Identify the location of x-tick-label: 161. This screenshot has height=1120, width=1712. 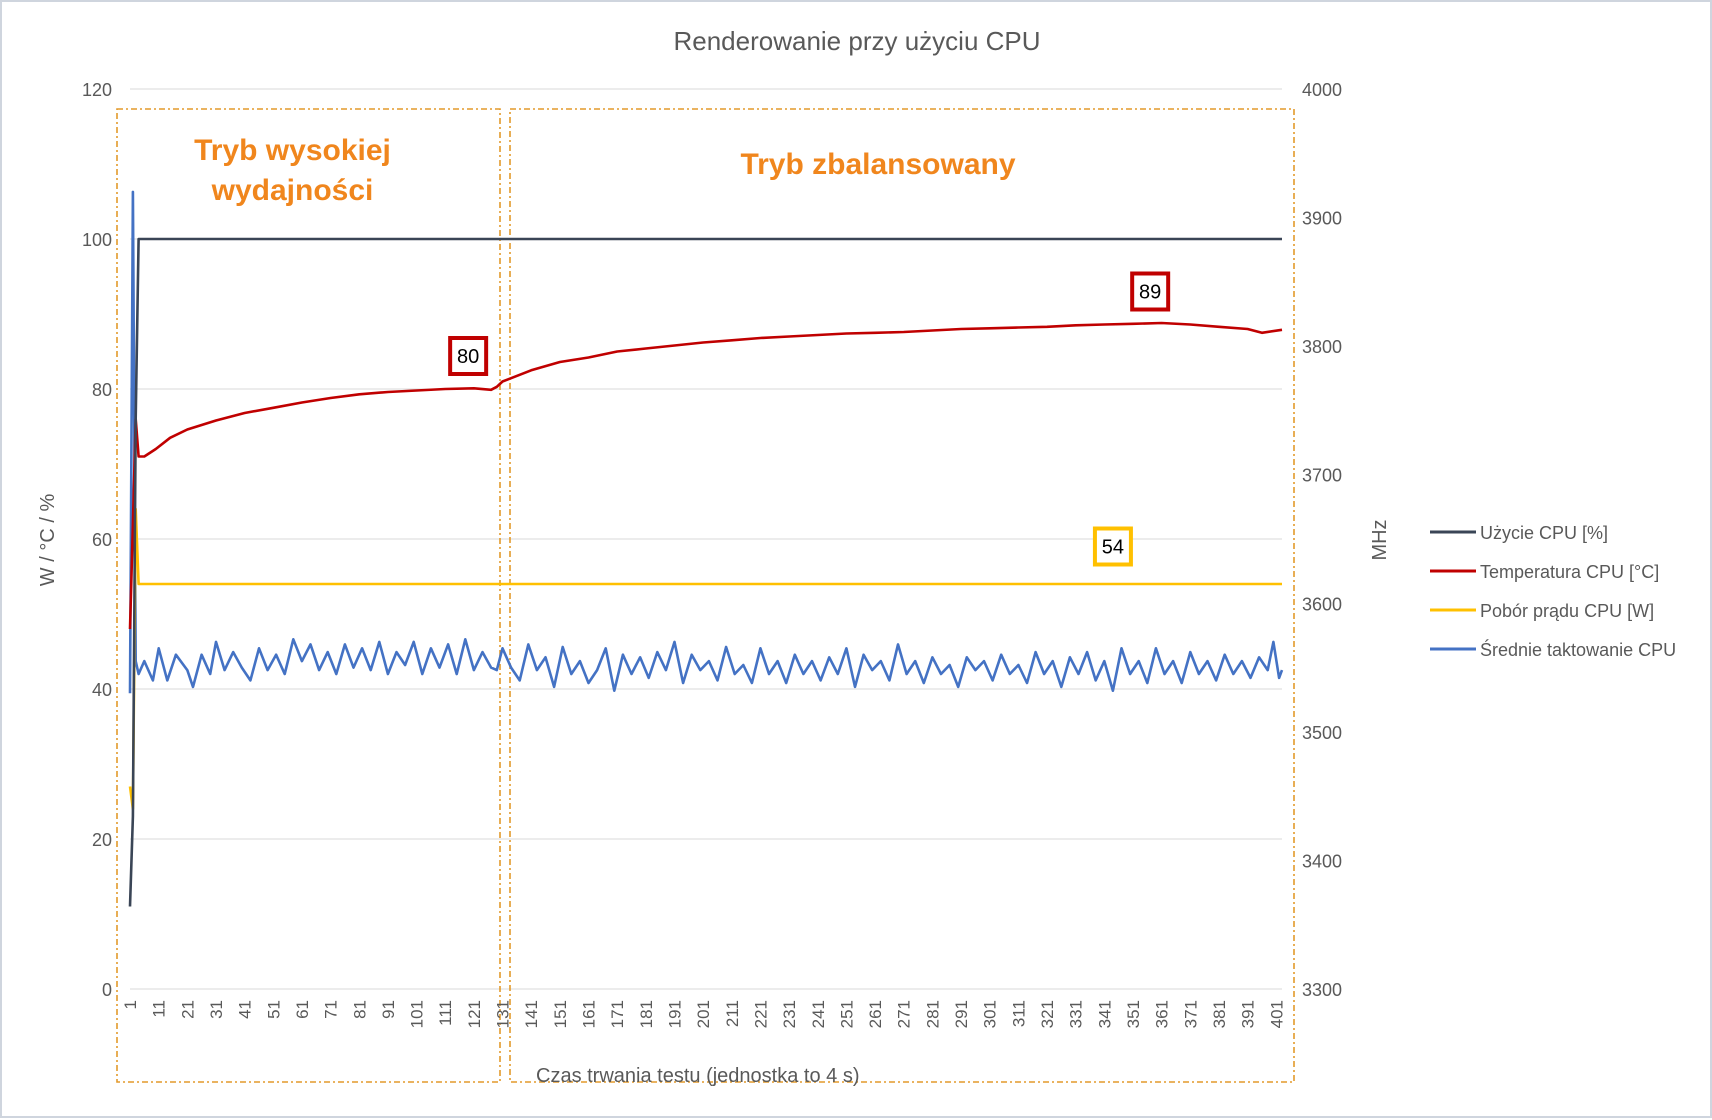
(589, 1014).